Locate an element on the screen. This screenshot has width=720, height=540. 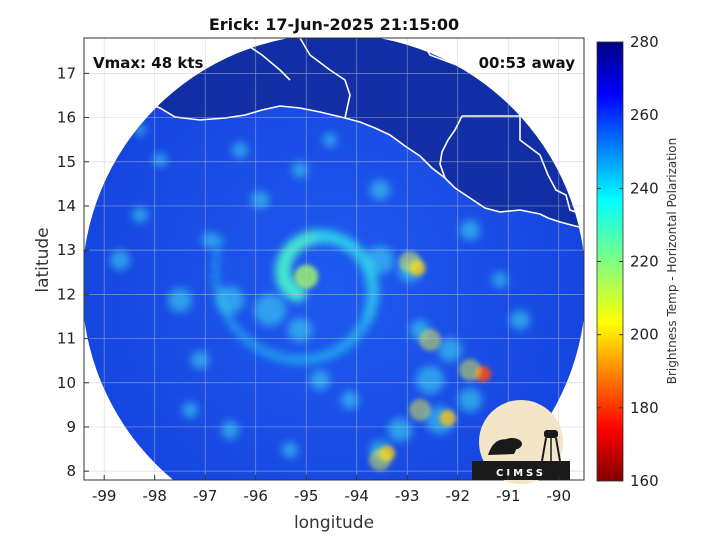
y-tick-label: 15 is located at coordinates (66, 162).